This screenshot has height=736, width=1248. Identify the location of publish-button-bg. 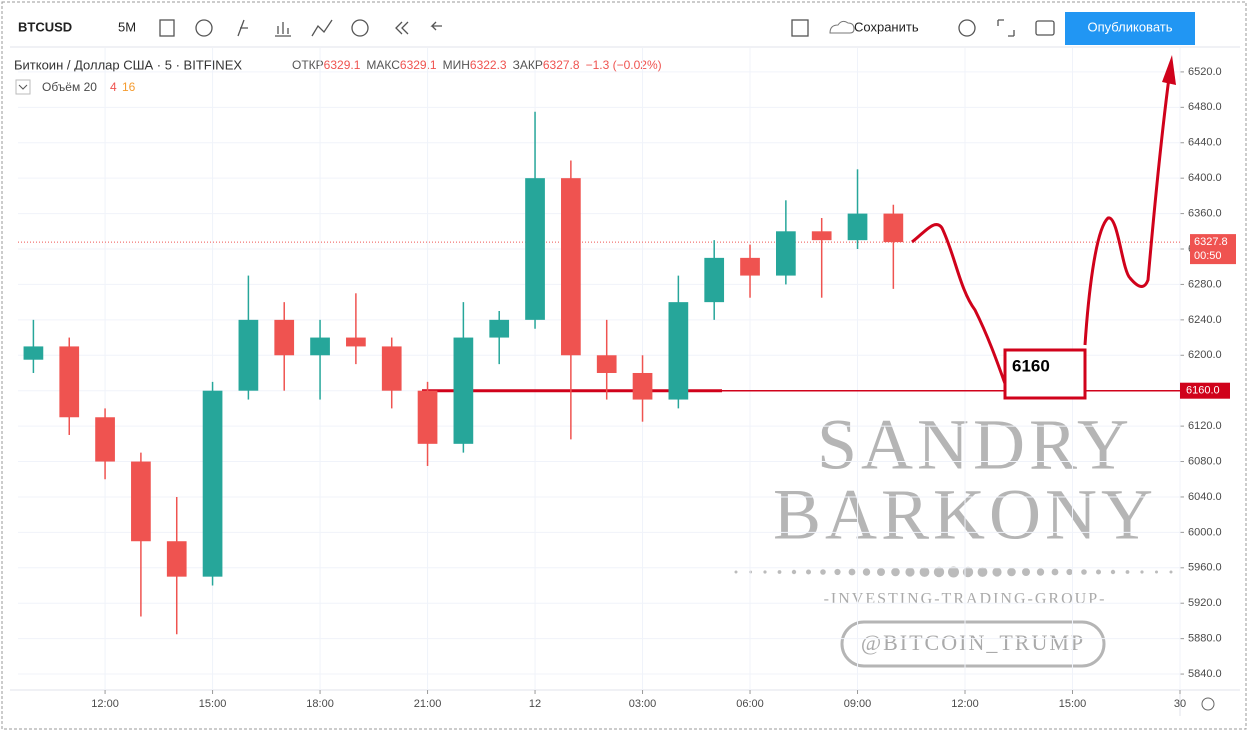
(1130, 28).